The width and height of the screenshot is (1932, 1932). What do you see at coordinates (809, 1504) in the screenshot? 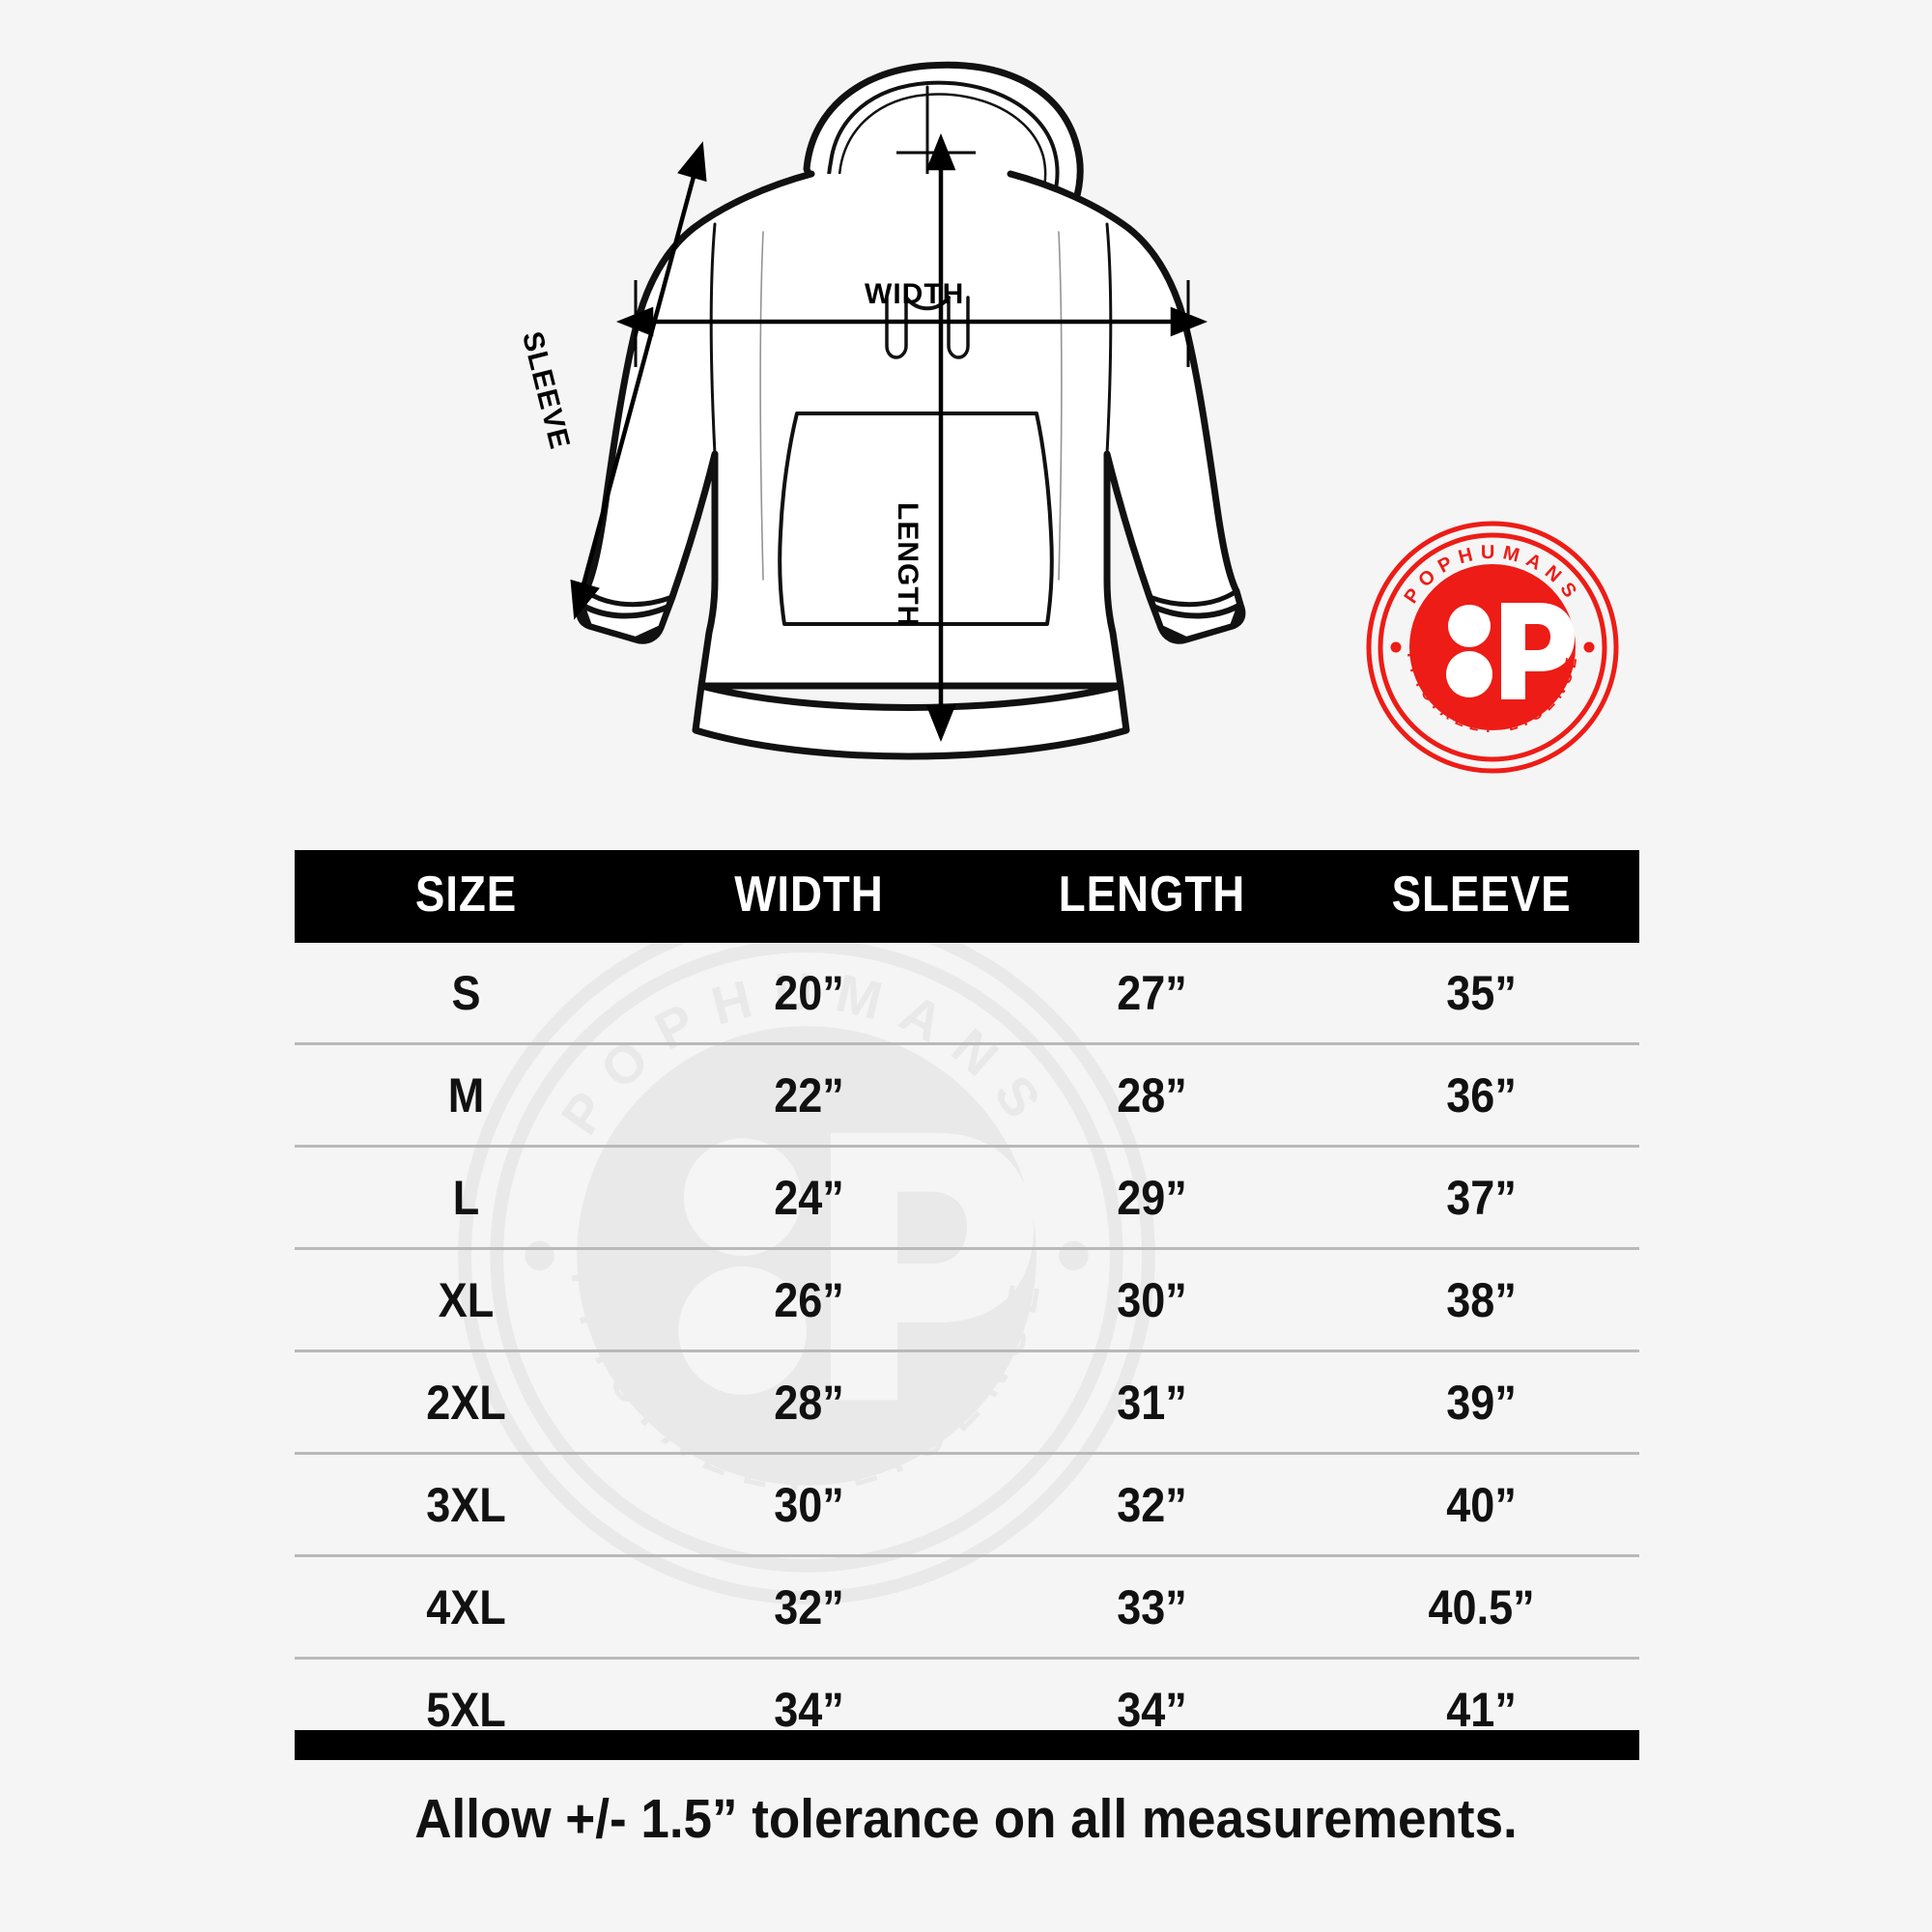
I see `cell-width: 30”` at bounding box center [809, 1504].